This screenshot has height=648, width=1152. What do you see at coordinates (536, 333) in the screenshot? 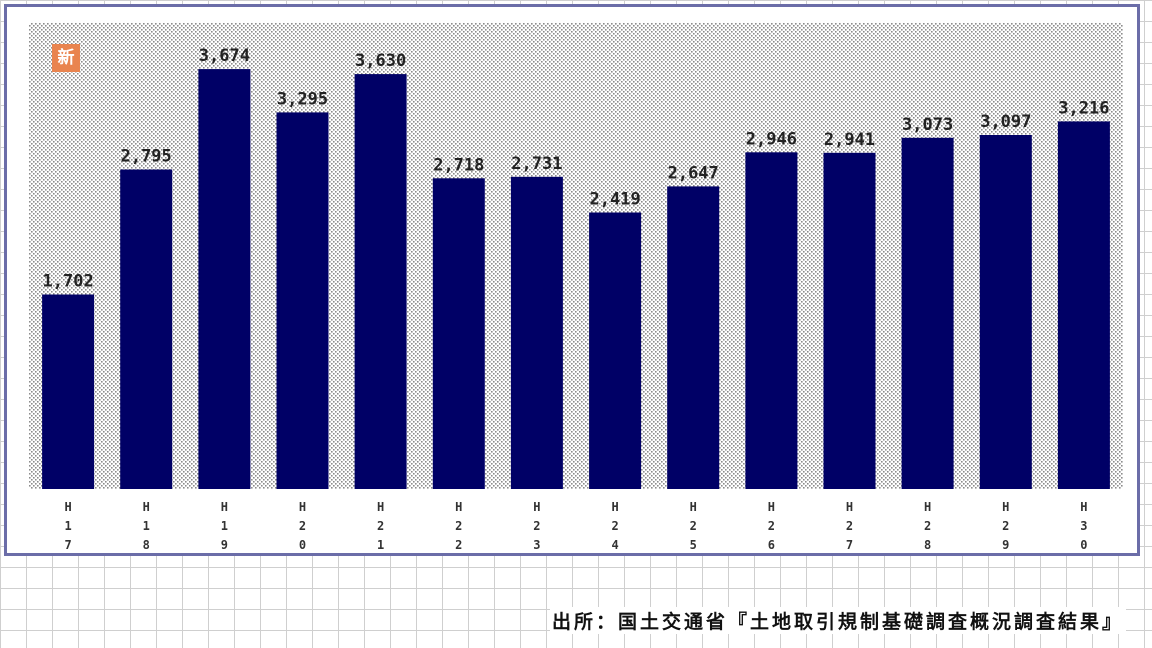
I see `bar-H23` at bounding box center [536, 333].